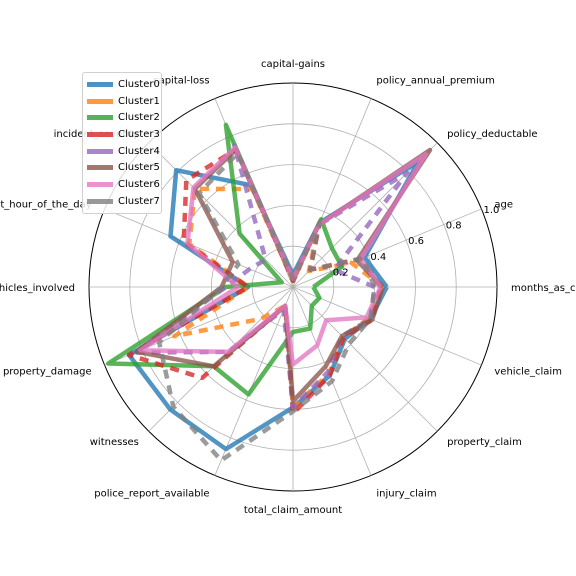 Image resolution: width=576 pixels, height=576 pixels. Describe the element at coordinates (46, 205) in the screenshot. I see `axis-label-incident-hour-of-the-day: incident_hour_of_the_day` at that location.